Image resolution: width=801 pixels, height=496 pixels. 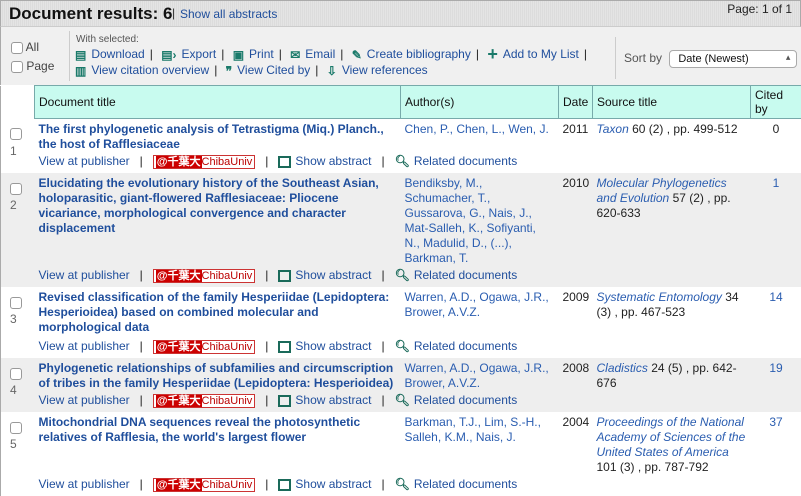 What do you see at coordinates (312, 54) in the screenshot?
I see `email-button: ✉Email` at bounding box center [312, 54].